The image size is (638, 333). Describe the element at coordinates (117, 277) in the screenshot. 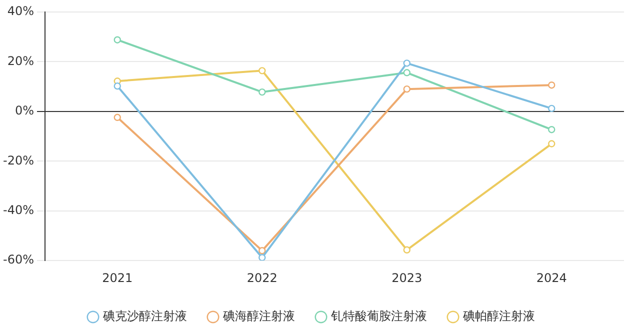

I see `x-tick-label: 2021` at that location.